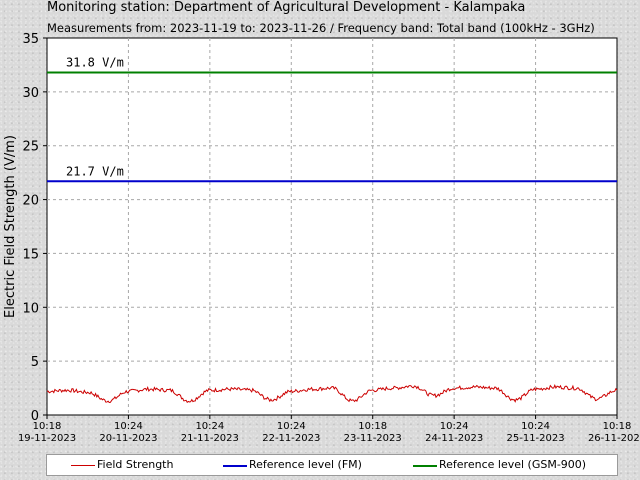 The width and height of the screenshot is (640, 480). Describe the element at coordinates (210, 438) in the screenshot. I see `x-tick-date: 21-11-2023` at that location.